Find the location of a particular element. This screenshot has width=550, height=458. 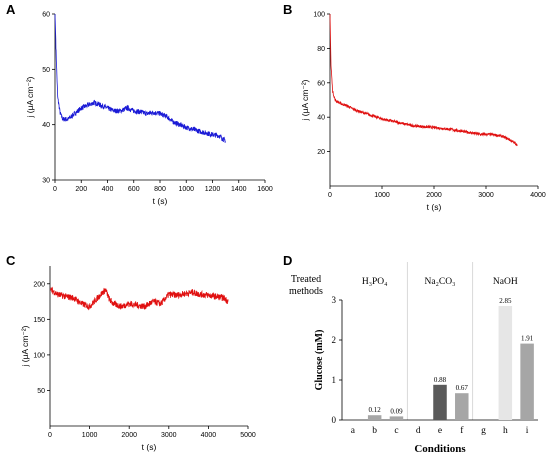

y-tick-label: 150 is located at coordinates (39, 320).